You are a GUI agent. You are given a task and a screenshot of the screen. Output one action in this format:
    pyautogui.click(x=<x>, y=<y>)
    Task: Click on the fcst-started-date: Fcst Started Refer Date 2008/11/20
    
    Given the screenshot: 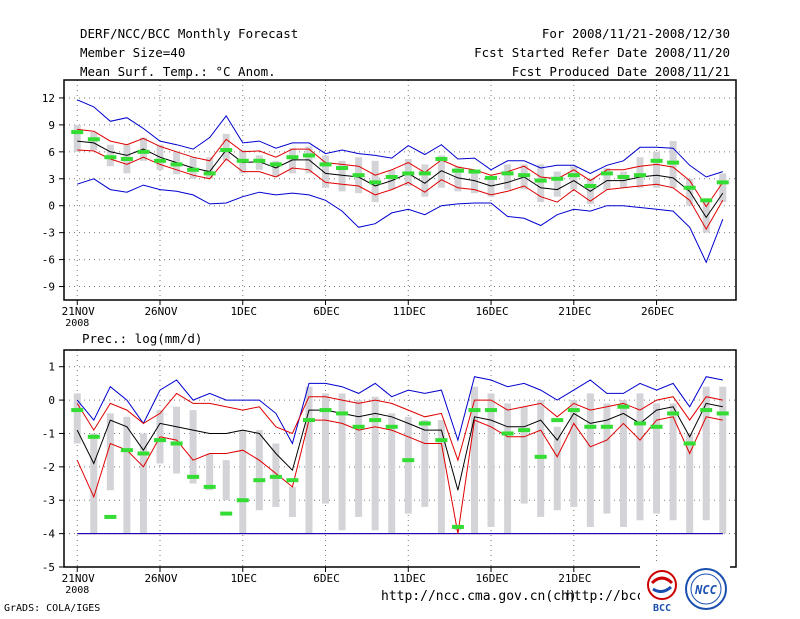 What is the action you would take?
    pyautogui.click(x=602, y=52)
    